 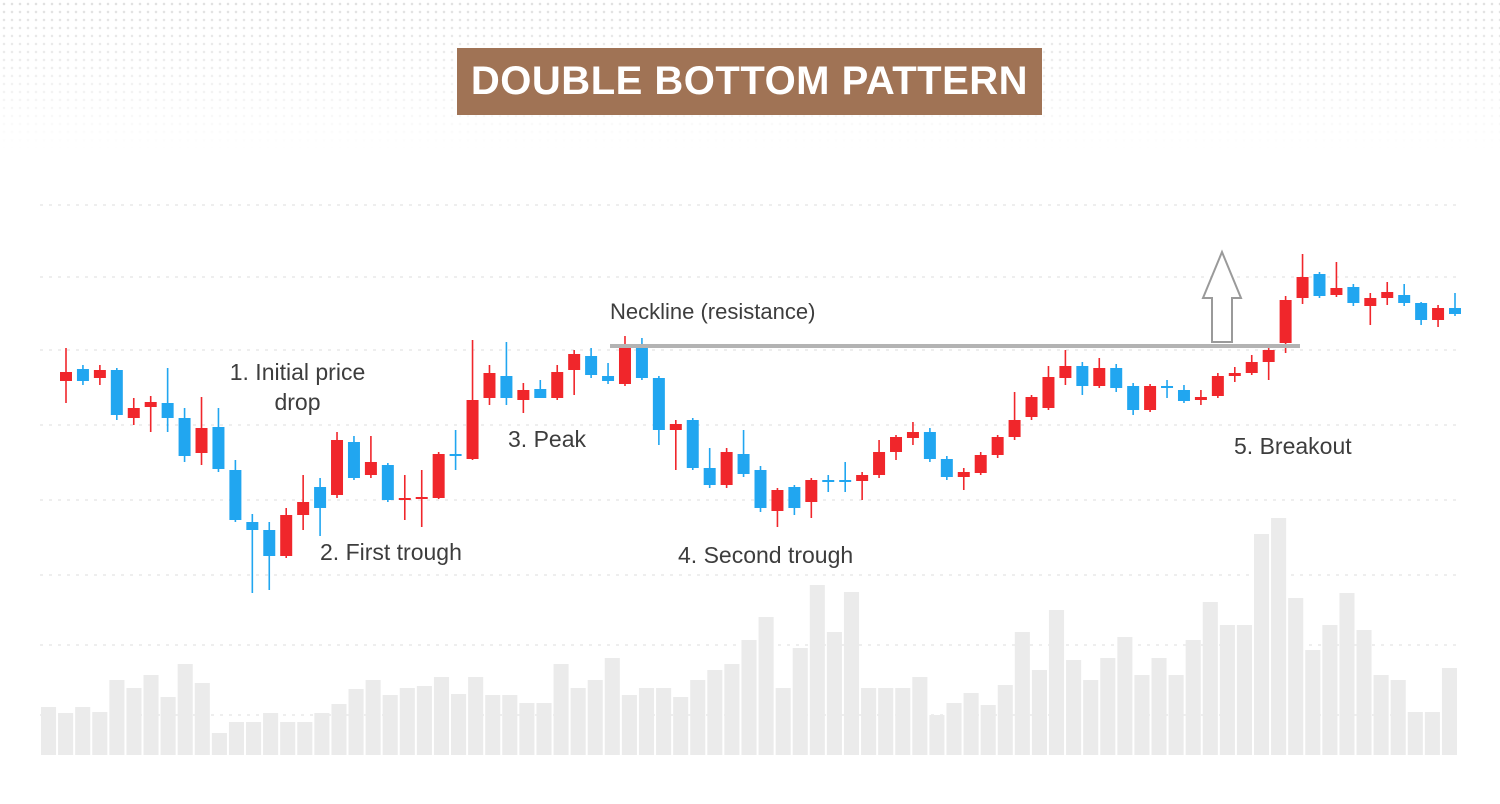 I want to click on neckline-label: Neckline (resistance), so click(x=713, y=311).